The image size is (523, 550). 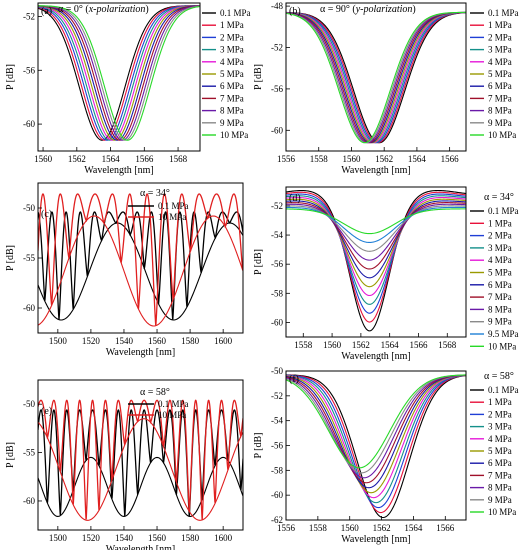 I want to click on legend-label: 9.5 MPa, so click(x=503, y=334).